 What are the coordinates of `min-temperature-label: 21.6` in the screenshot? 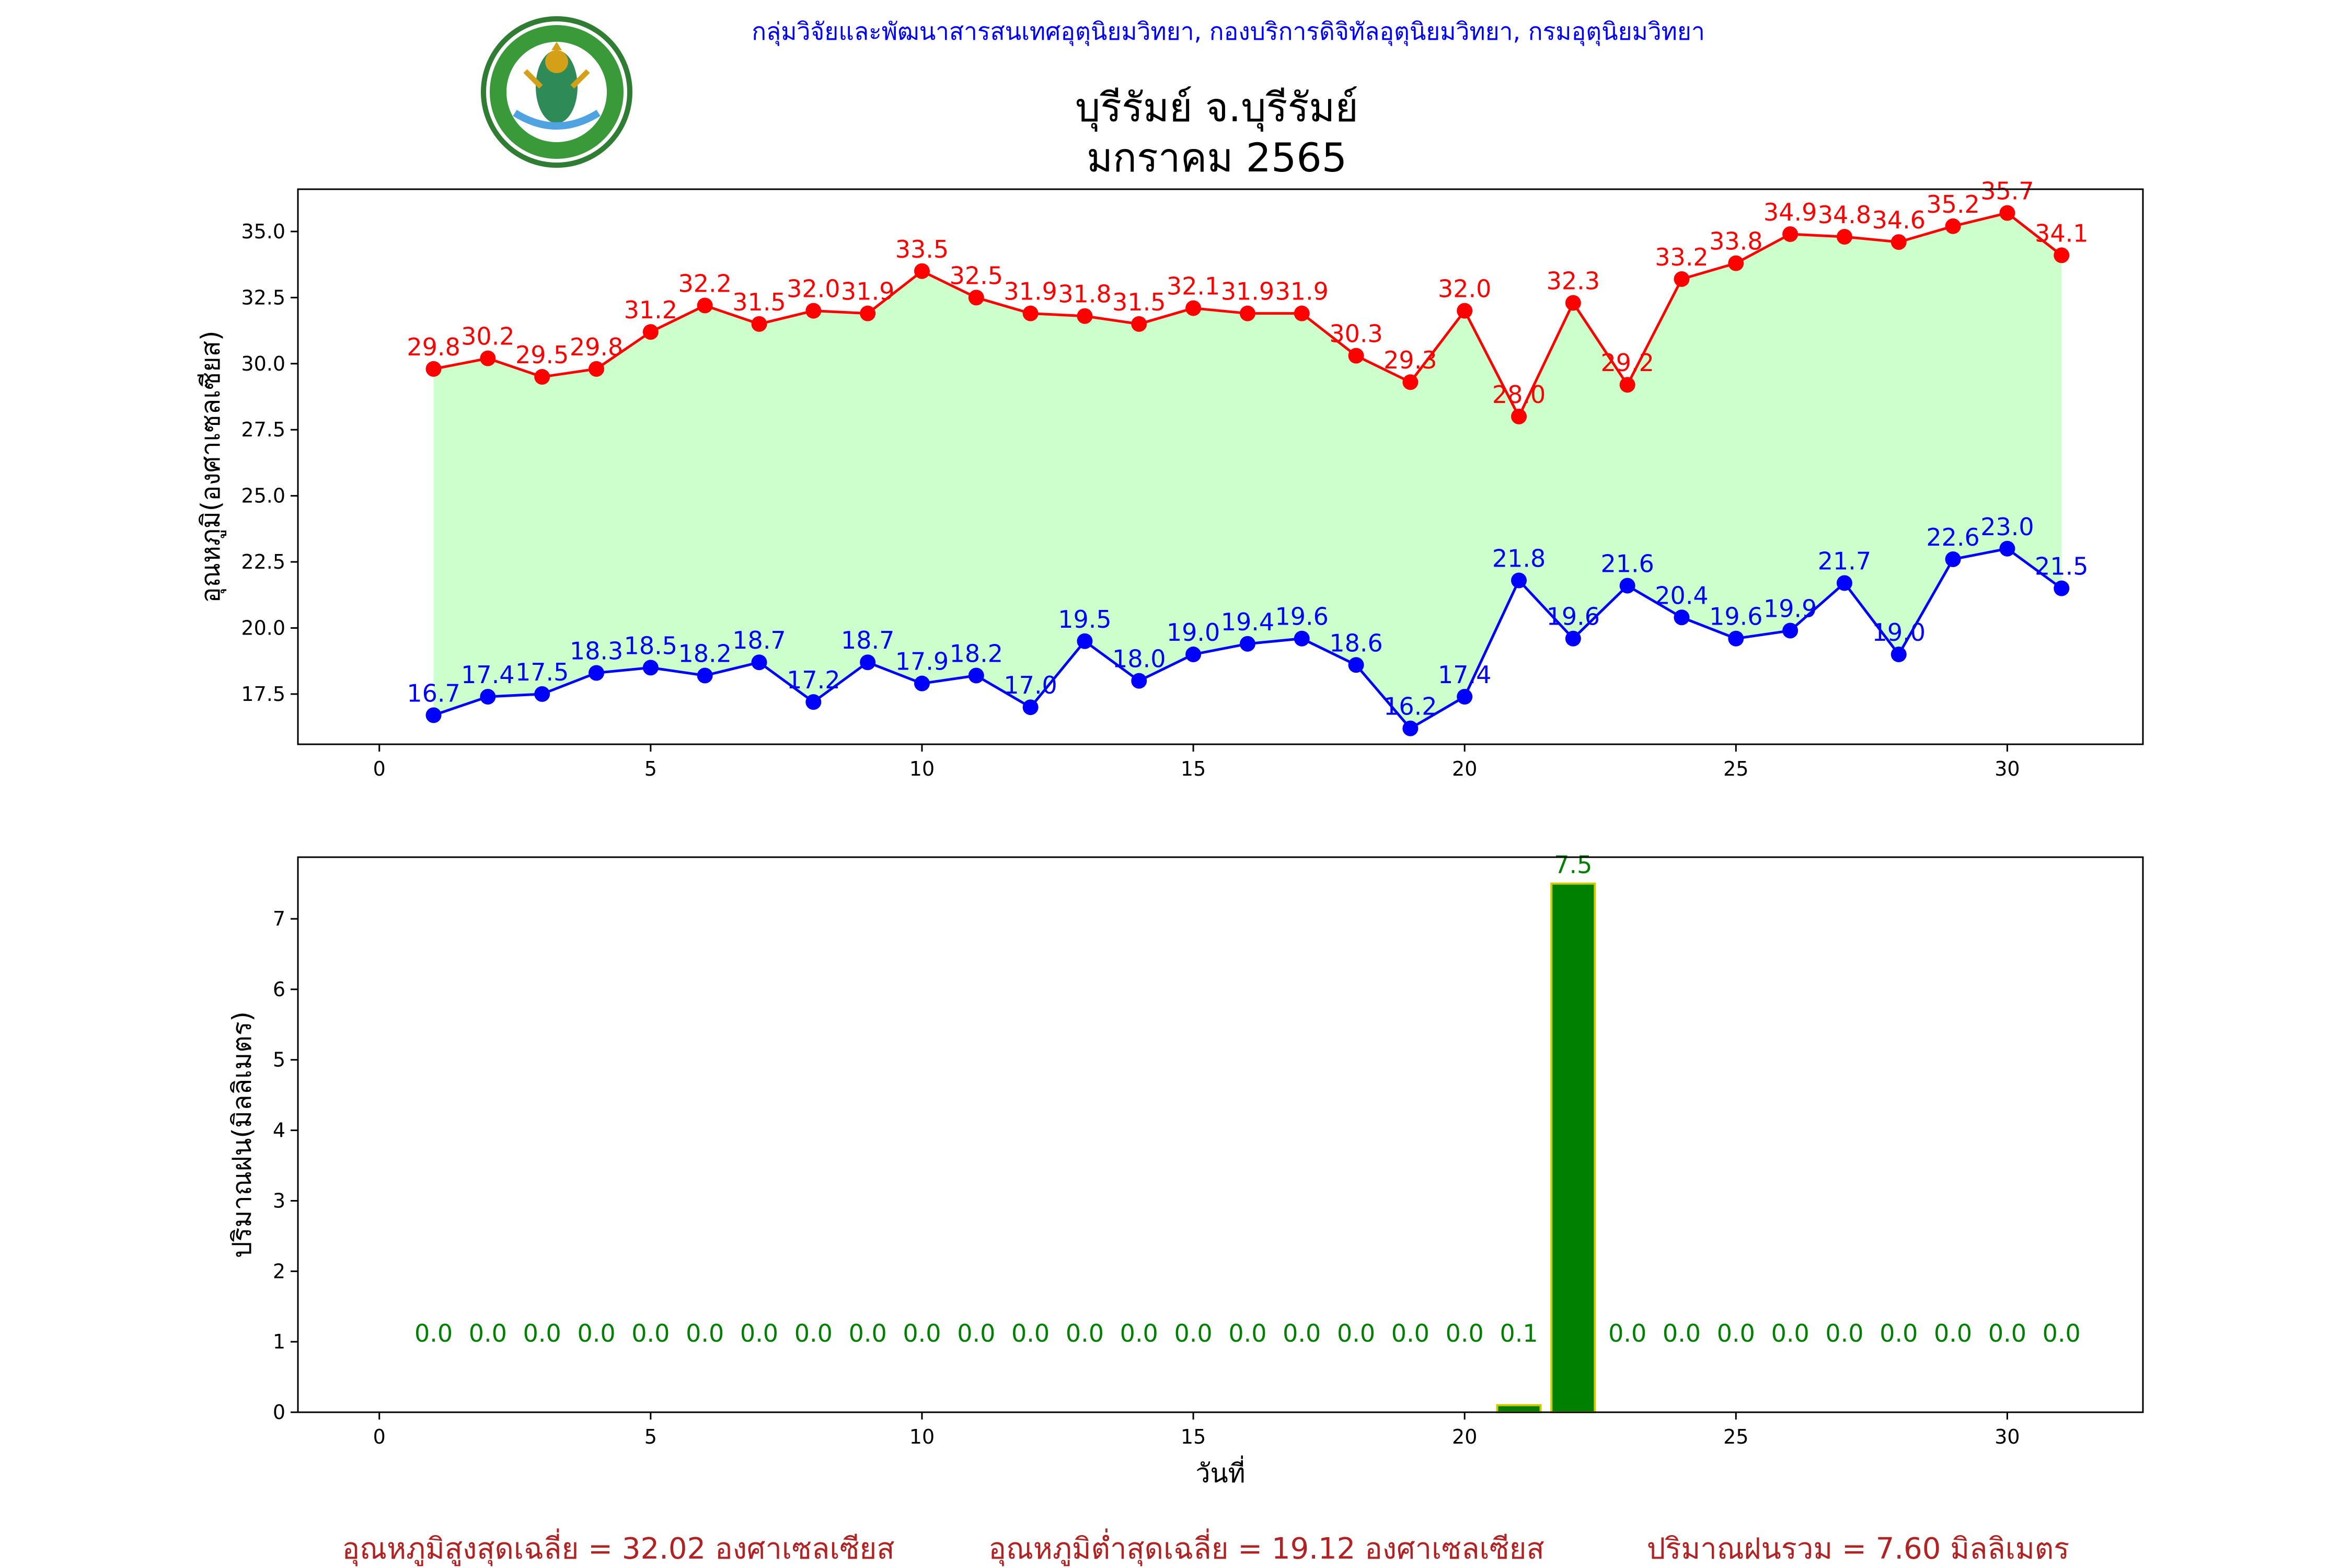 It's located at (1627, 564).